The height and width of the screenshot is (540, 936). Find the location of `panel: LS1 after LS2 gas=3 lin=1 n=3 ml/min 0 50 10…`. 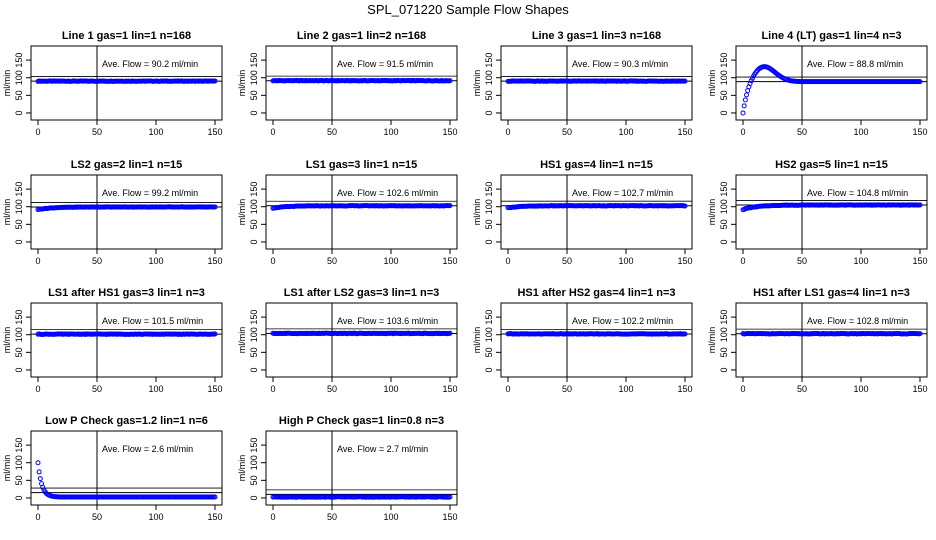

panel: LS1 after LS2 gas=3 lin=1 n=3 ml/min 0 50 10… is located at coordinates (347, 340).